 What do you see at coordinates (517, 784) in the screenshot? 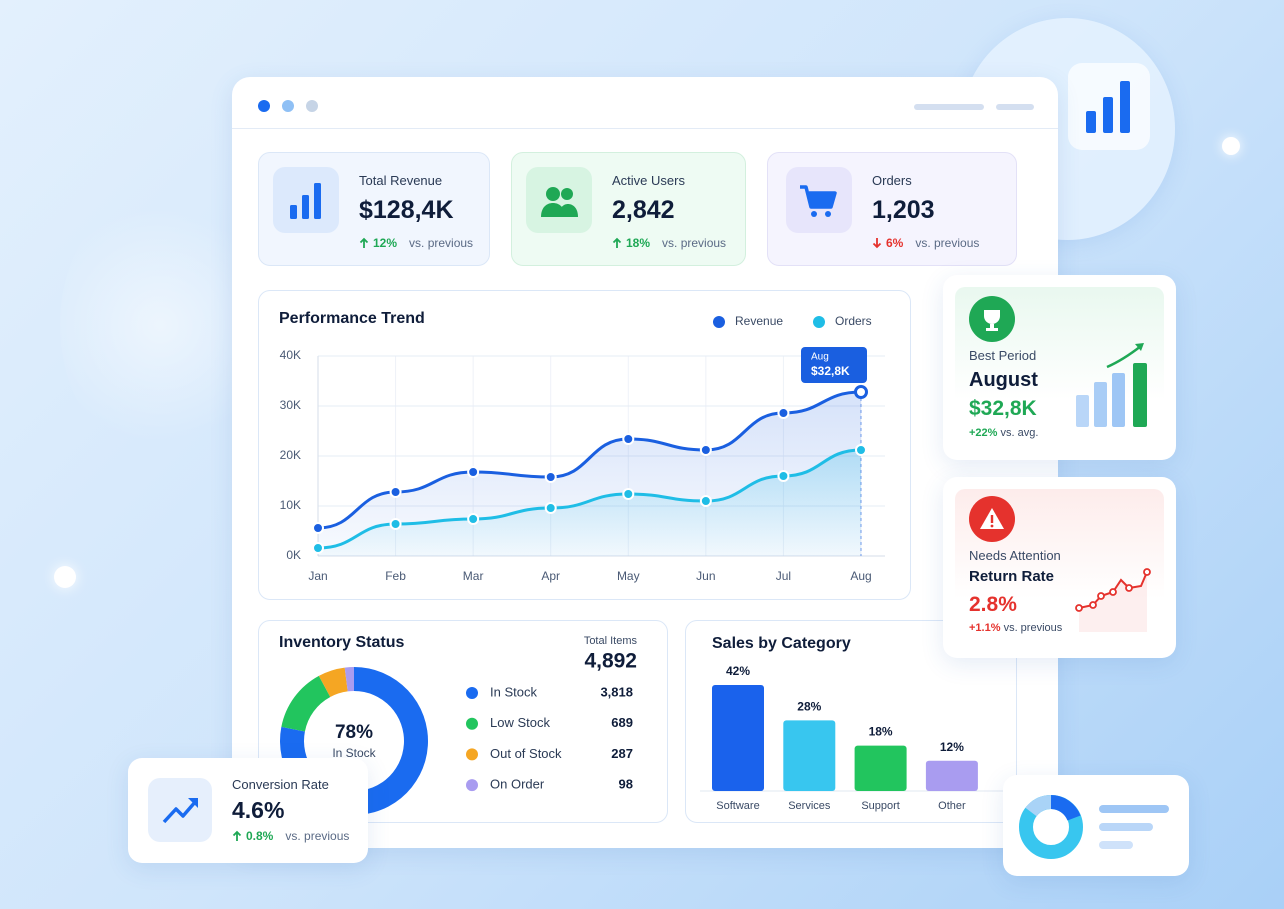
I see `legend-label: On Order` at bounding box center [517, 784].